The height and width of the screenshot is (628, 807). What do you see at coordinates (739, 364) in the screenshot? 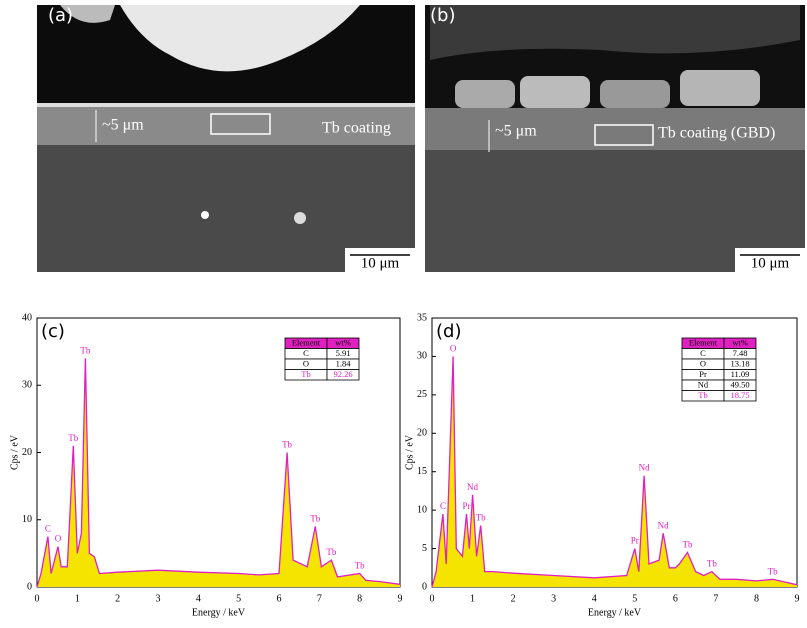
I see `table-value: 13.18` at bounding box center [739, 364].